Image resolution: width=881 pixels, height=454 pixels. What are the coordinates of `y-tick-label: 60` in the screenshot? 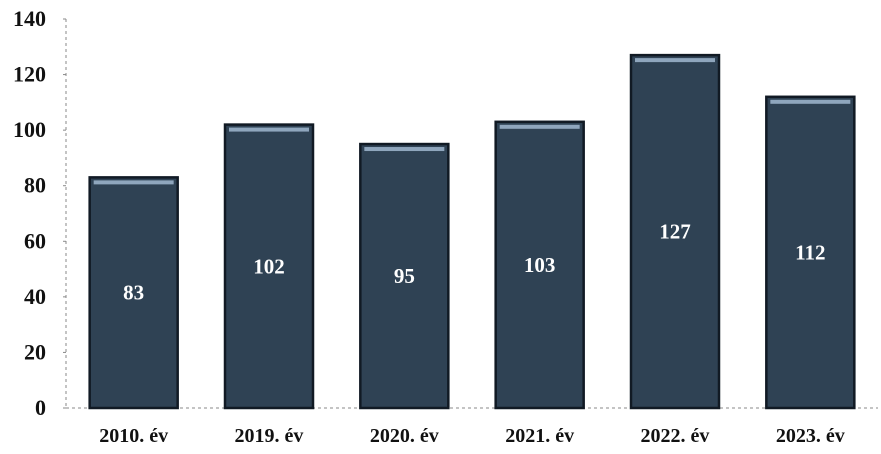 It's located at (35, 240).